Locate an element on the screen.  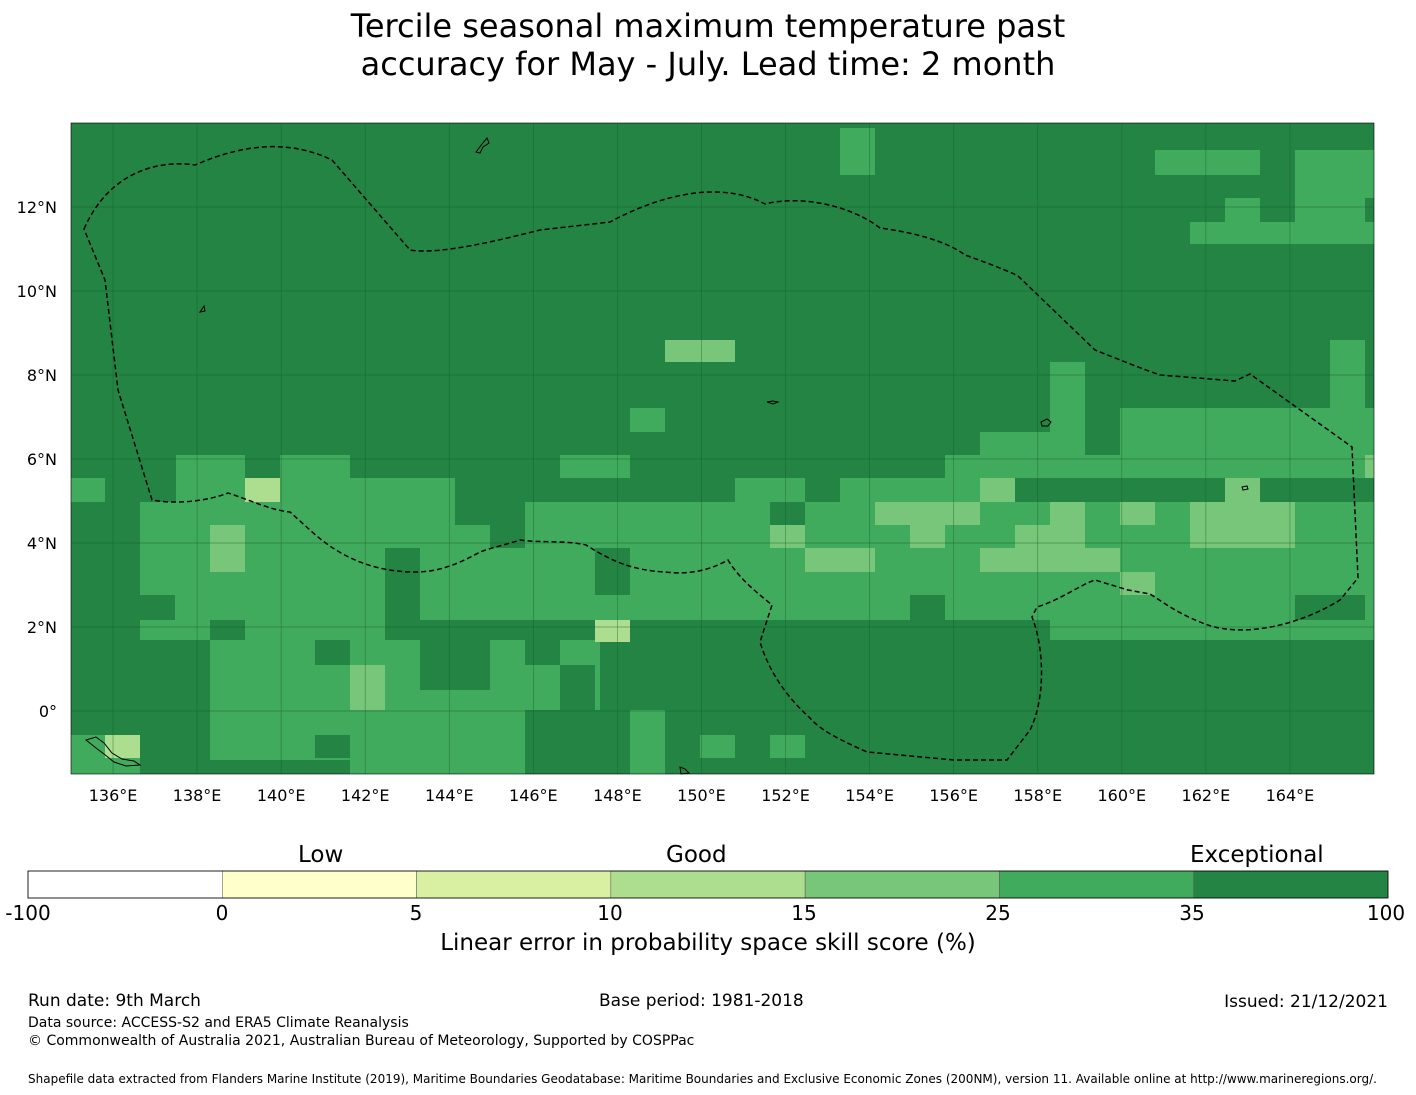
colorbar is located at coordinates (708, 884).